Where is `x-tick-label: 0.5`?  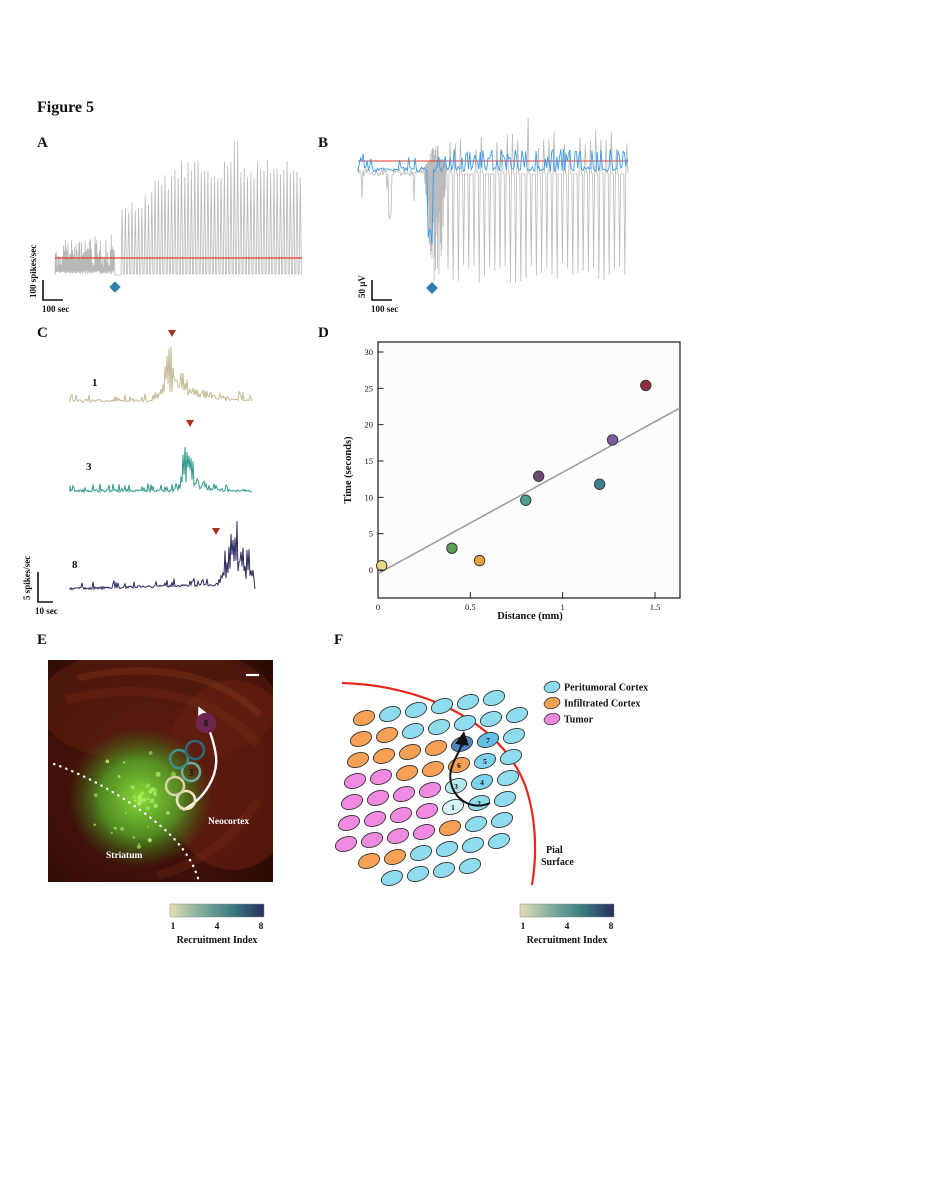
x-tick-label: 0.5 is located at coordinates (470, 607).